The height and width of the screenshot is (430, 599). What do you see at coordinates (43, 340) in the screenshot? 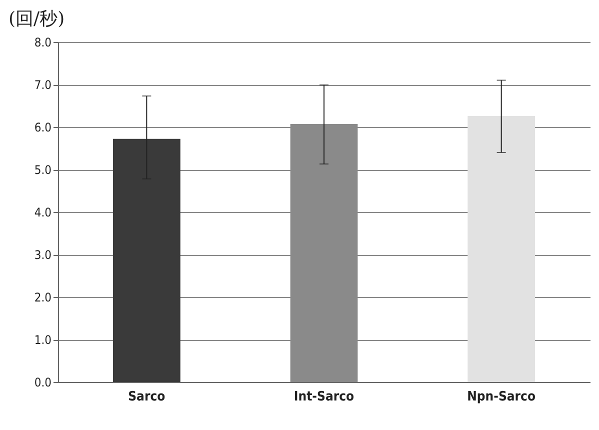
I see `y-tick-label: 1.0` at bounding box center [43, 340].